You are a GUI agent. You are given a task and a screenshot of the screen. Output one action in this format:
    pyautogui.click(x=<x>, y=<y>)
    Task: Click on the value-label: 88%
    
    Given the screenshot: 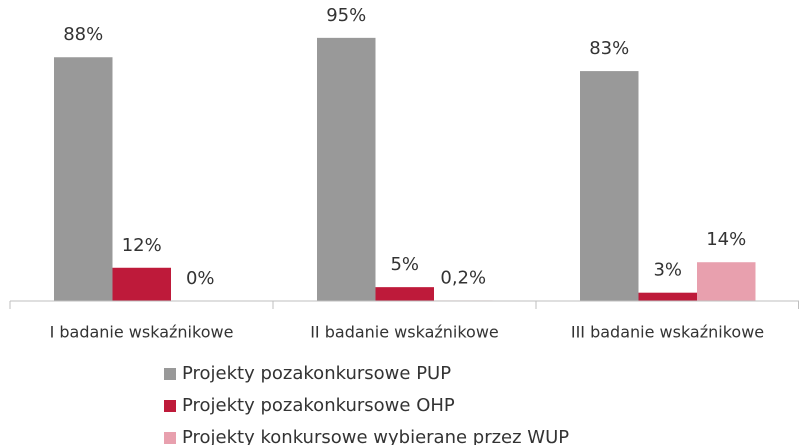 What is the action you would take?
    pyautogui.click(x=83, y=34)
    